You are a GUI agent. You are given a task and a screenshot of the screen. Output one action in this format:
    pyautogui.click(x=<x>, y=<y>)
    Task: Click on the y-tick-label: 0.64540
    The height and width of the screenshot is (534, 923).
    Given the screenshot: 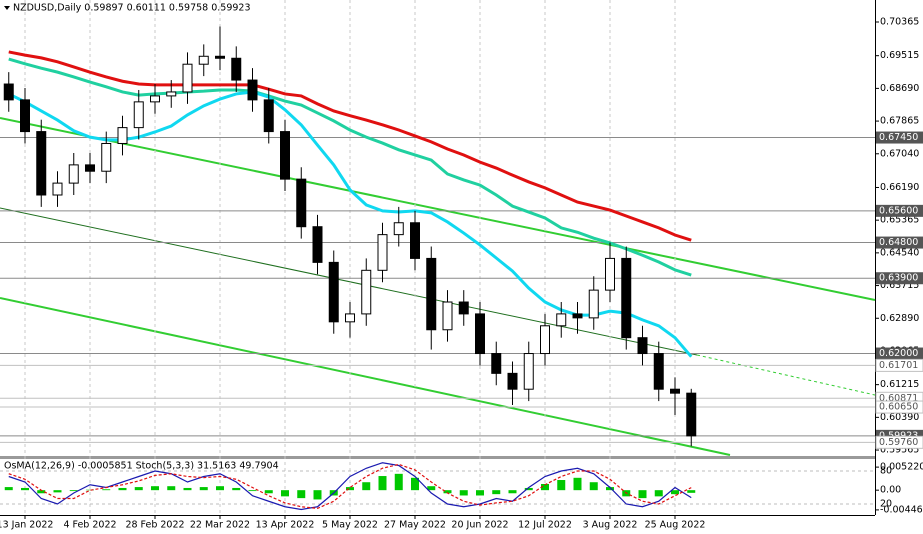 What is the action you would take?
    pyautogui.click(x=899, y=252)
    